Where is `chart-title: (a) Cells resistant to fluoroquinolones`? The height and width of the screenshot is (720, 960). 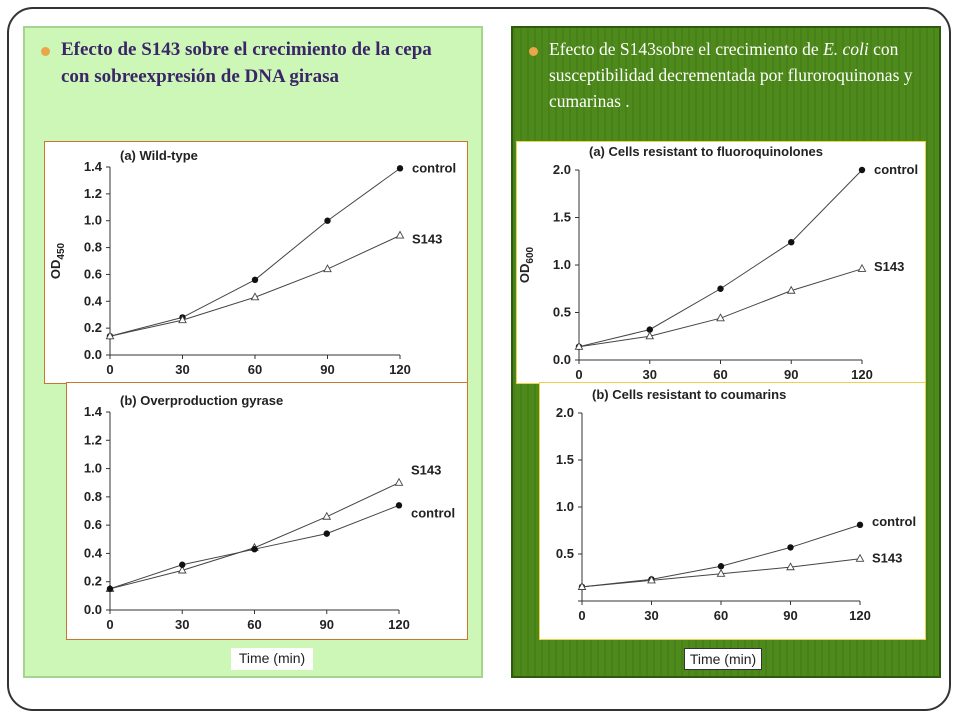
chart-title: (a) Cells resistant to fluoroquinolones is located at coordinates (706, 151).